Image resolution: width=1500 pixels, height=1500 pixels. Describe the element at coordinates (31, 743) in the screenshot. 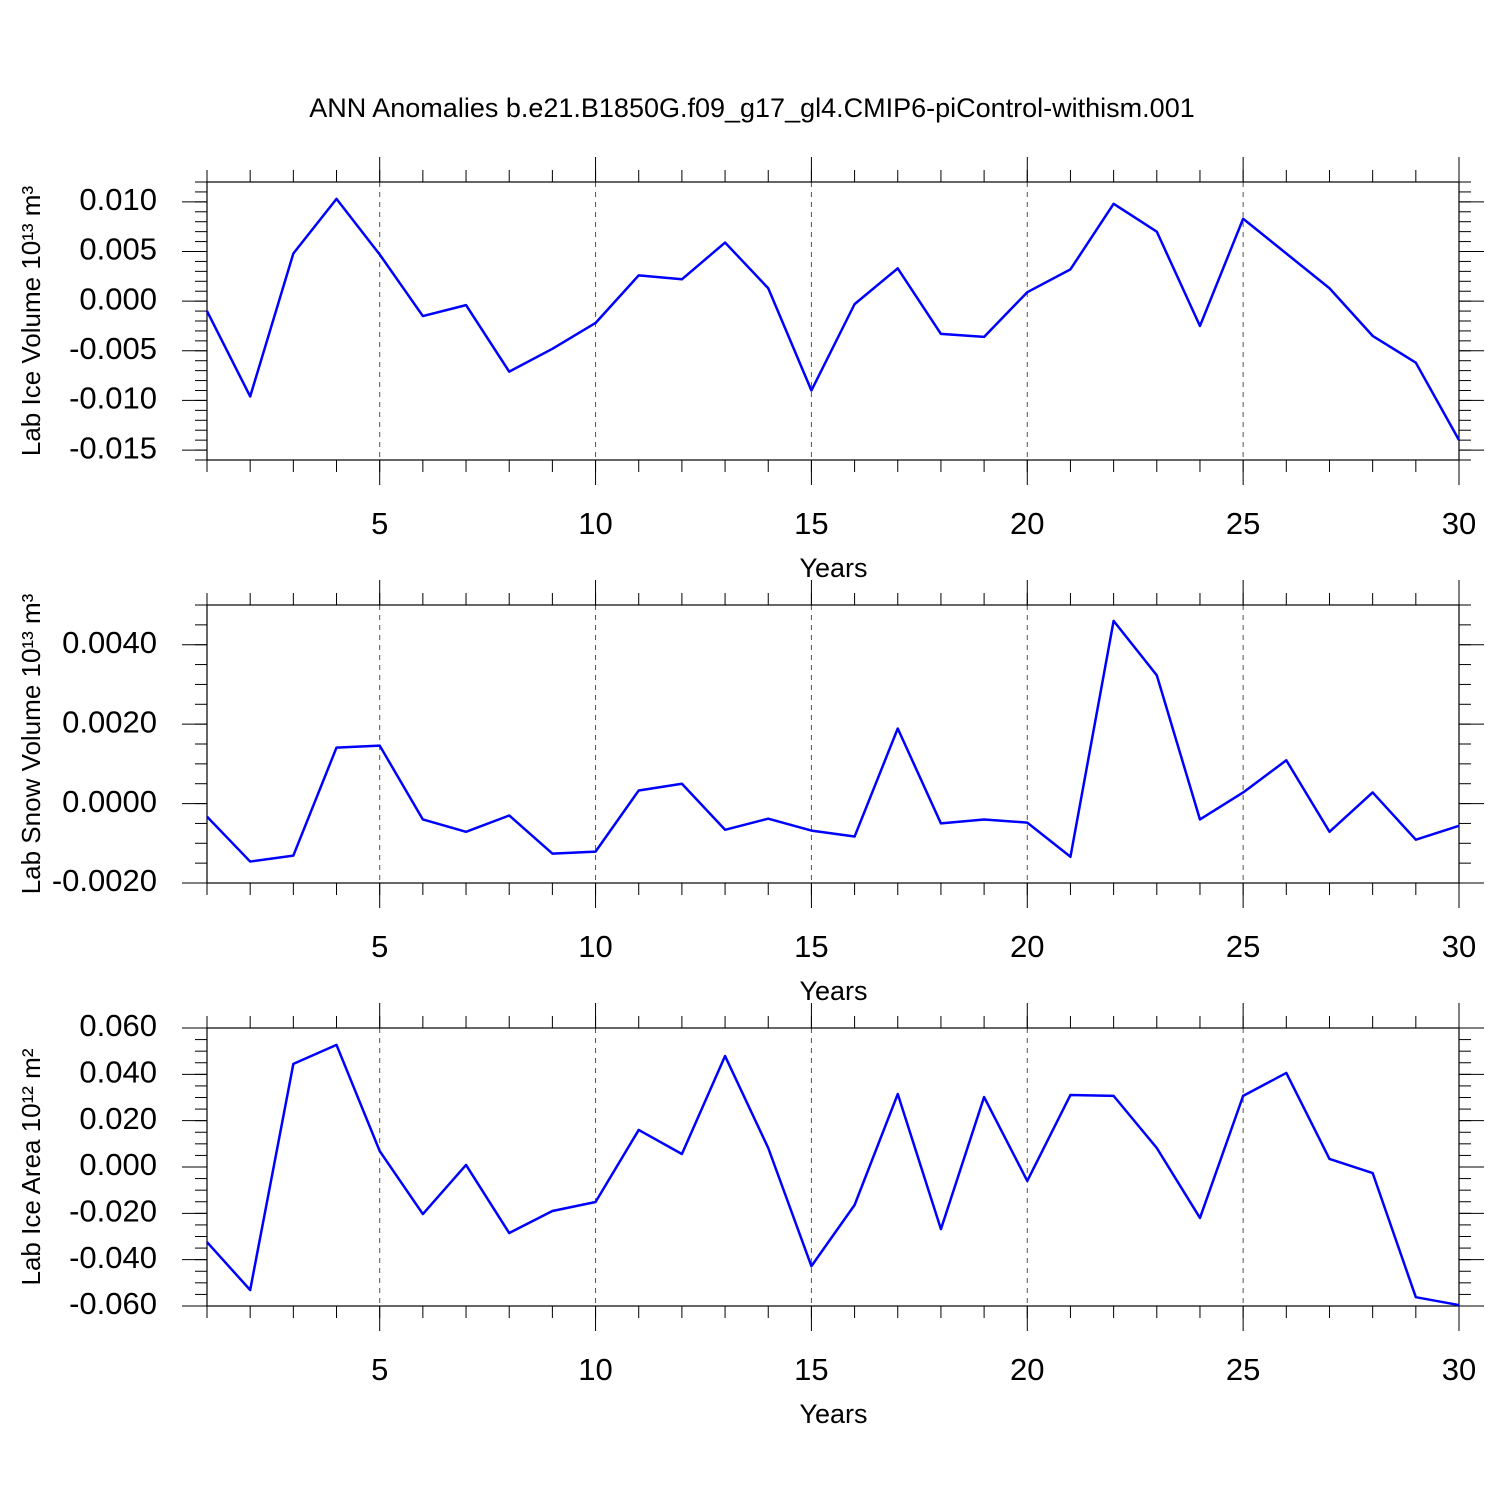

I see `y-axis-label: Lab Snow Volume 10¹³ m³` at that location.